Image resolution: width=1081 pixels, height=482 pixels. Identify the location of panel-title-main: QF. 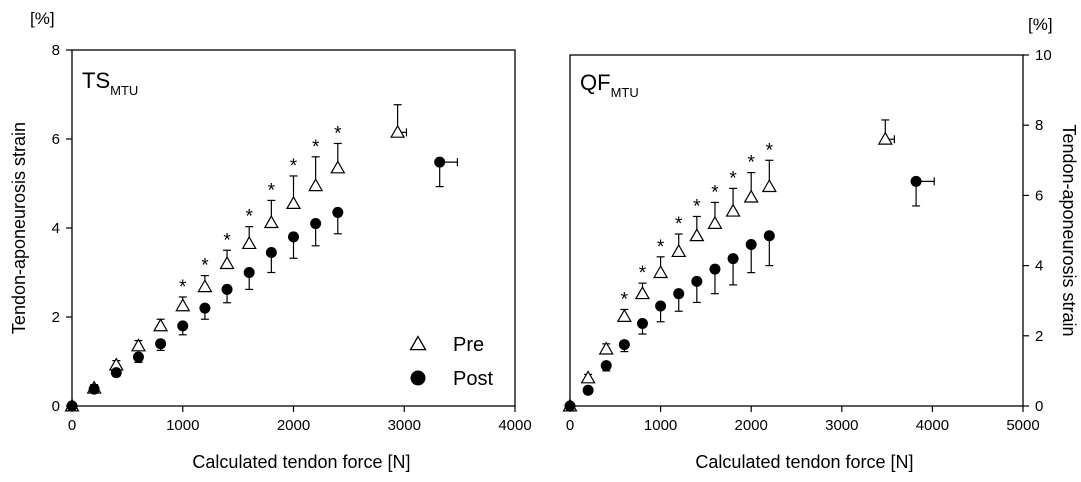
(595, 82).